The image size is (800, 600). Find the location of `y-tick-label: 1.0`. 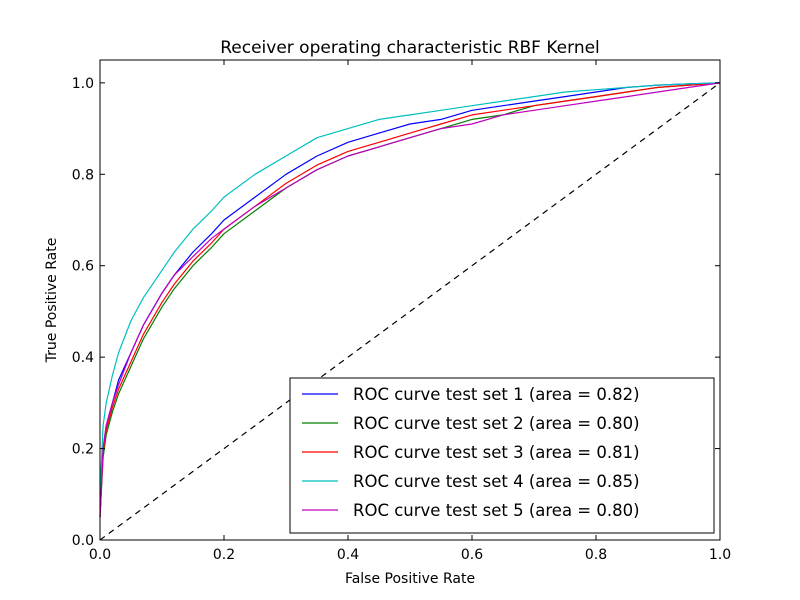

y-tick-label: 1.0 is located at coordinates (83, 84).